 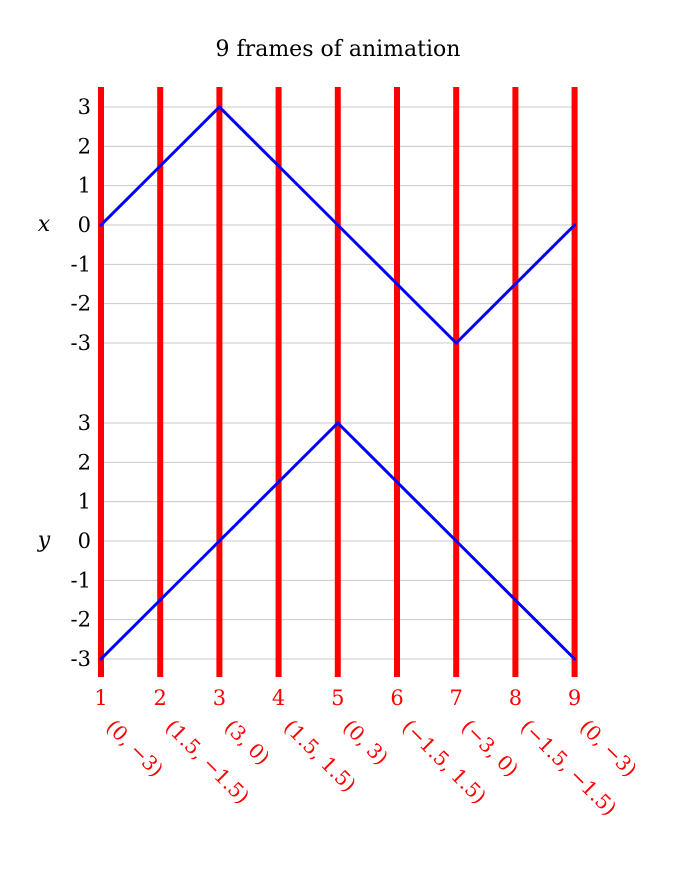 I want to click on y-tick-label-x: -2, so click(x=81, y=304).